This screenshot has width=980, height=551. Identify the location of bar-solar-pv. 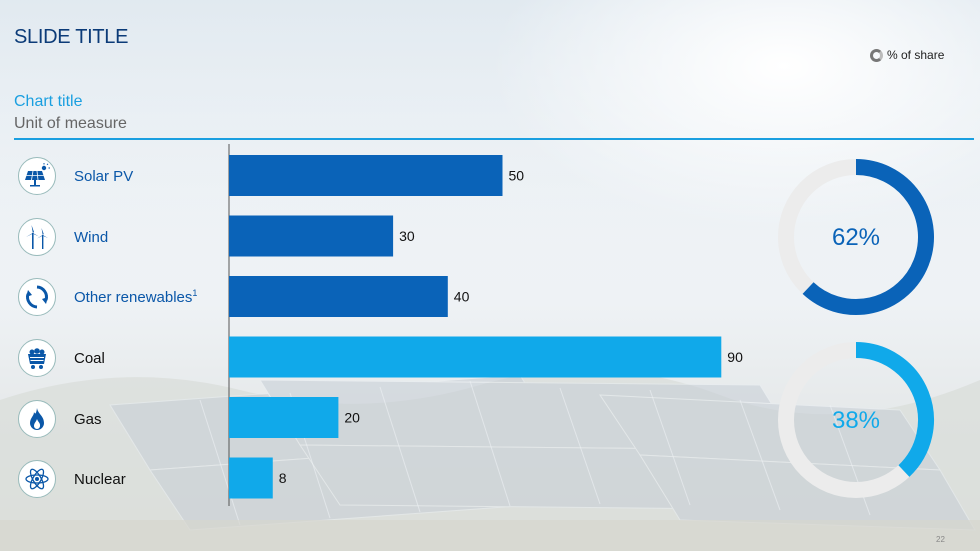
(366, 175).